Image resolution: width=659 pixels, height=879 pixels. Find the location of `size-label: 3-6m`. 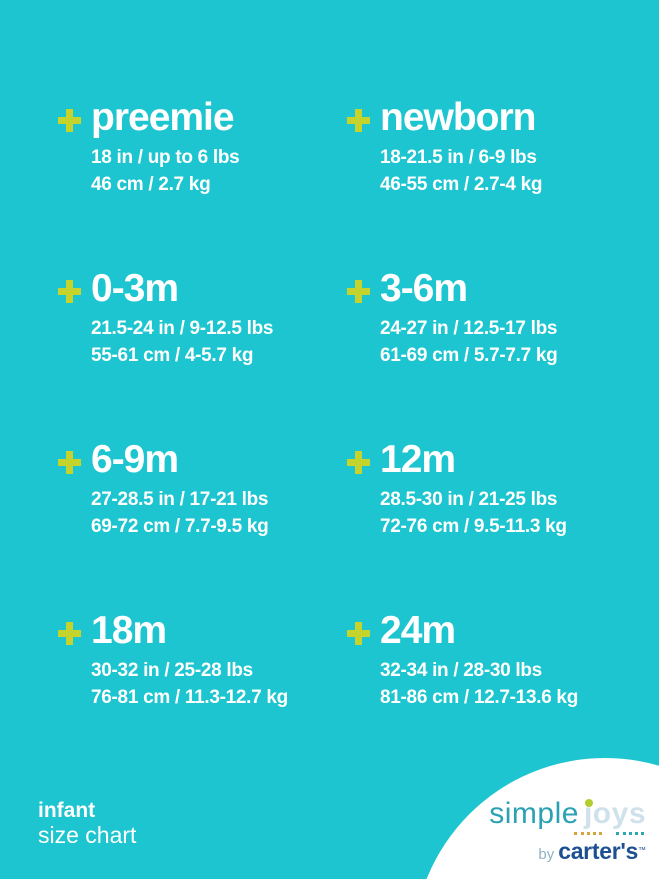

size-label: 3-6m is located at coordinates (424, 288).